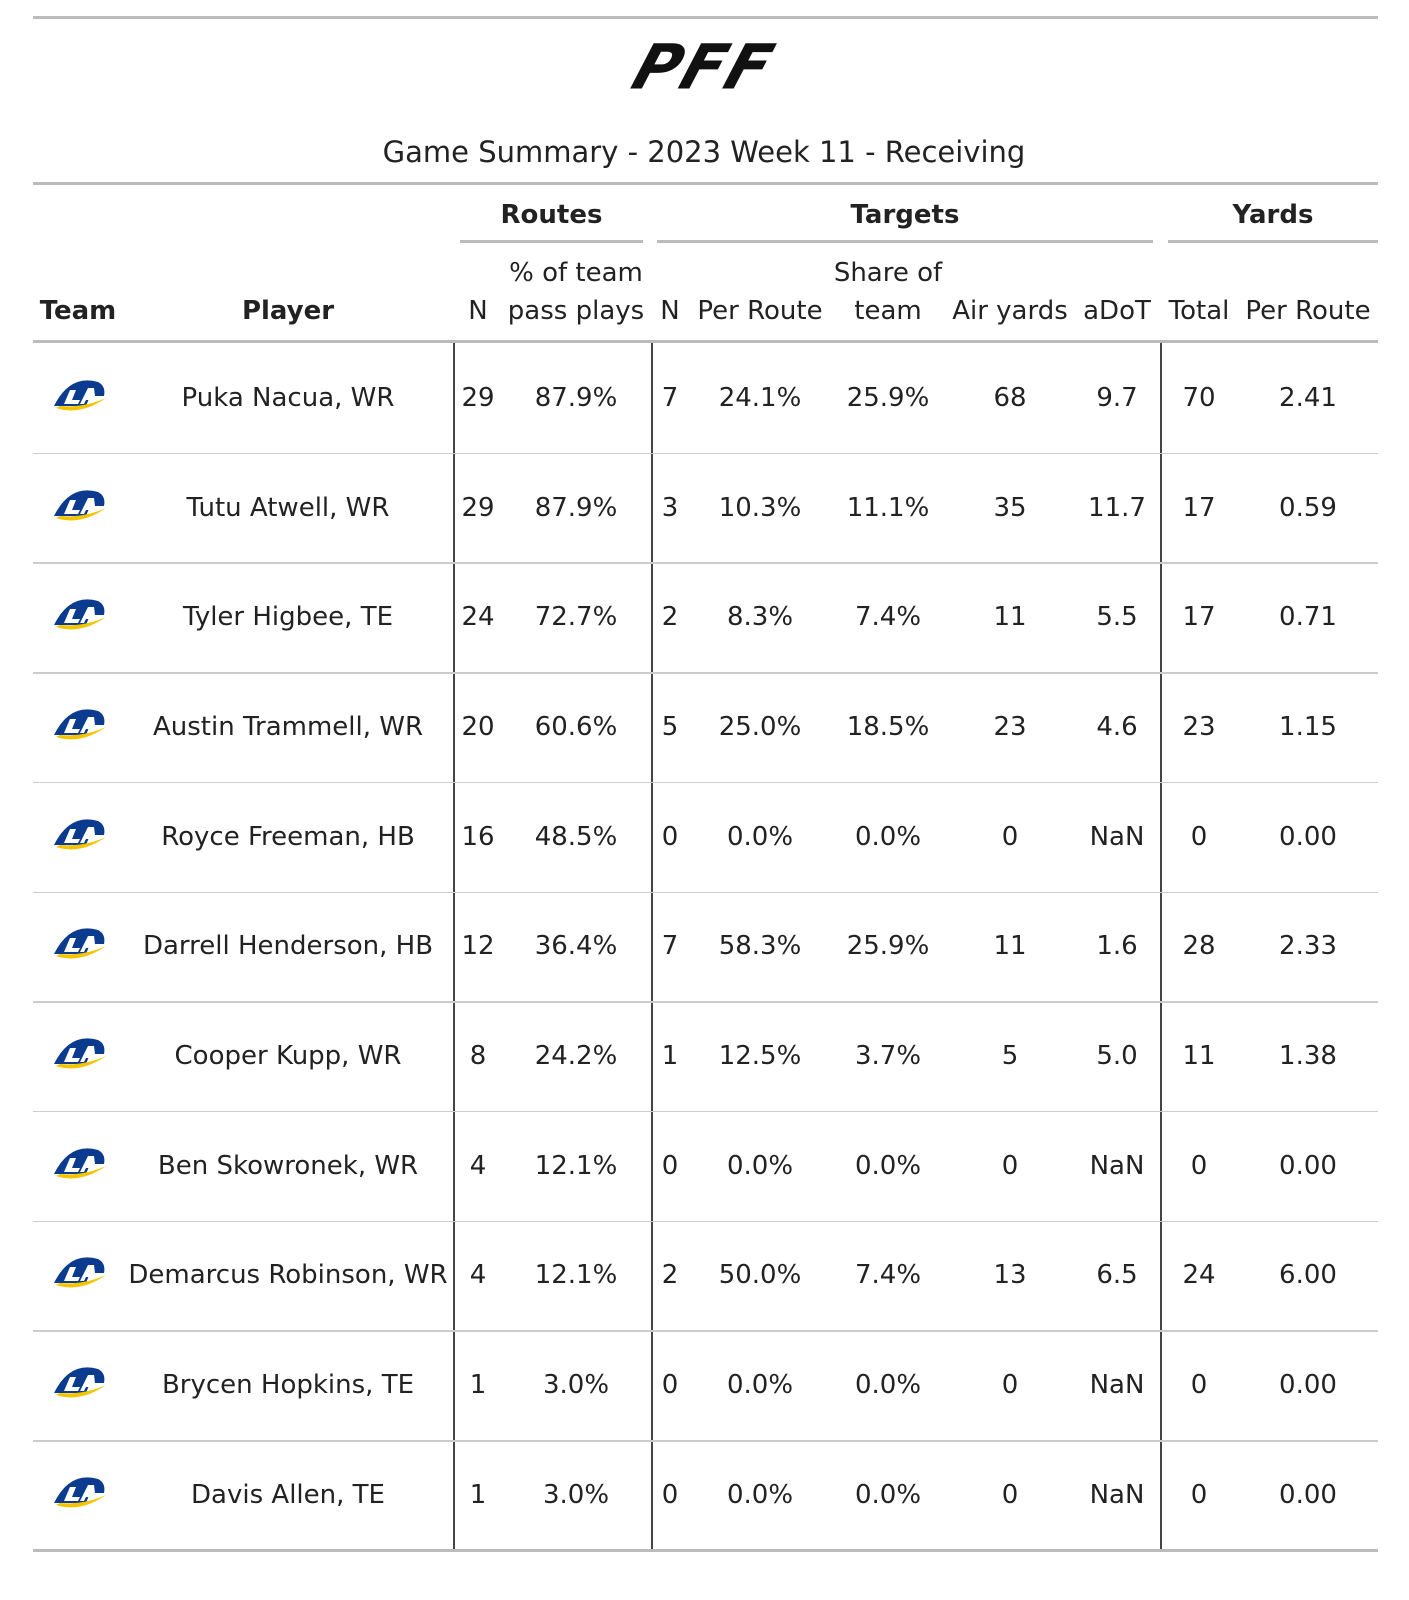 This screenshot has height=1600, width=1409. I want to click on player-name: Tutu Atwell, WR, so click(288, 507).